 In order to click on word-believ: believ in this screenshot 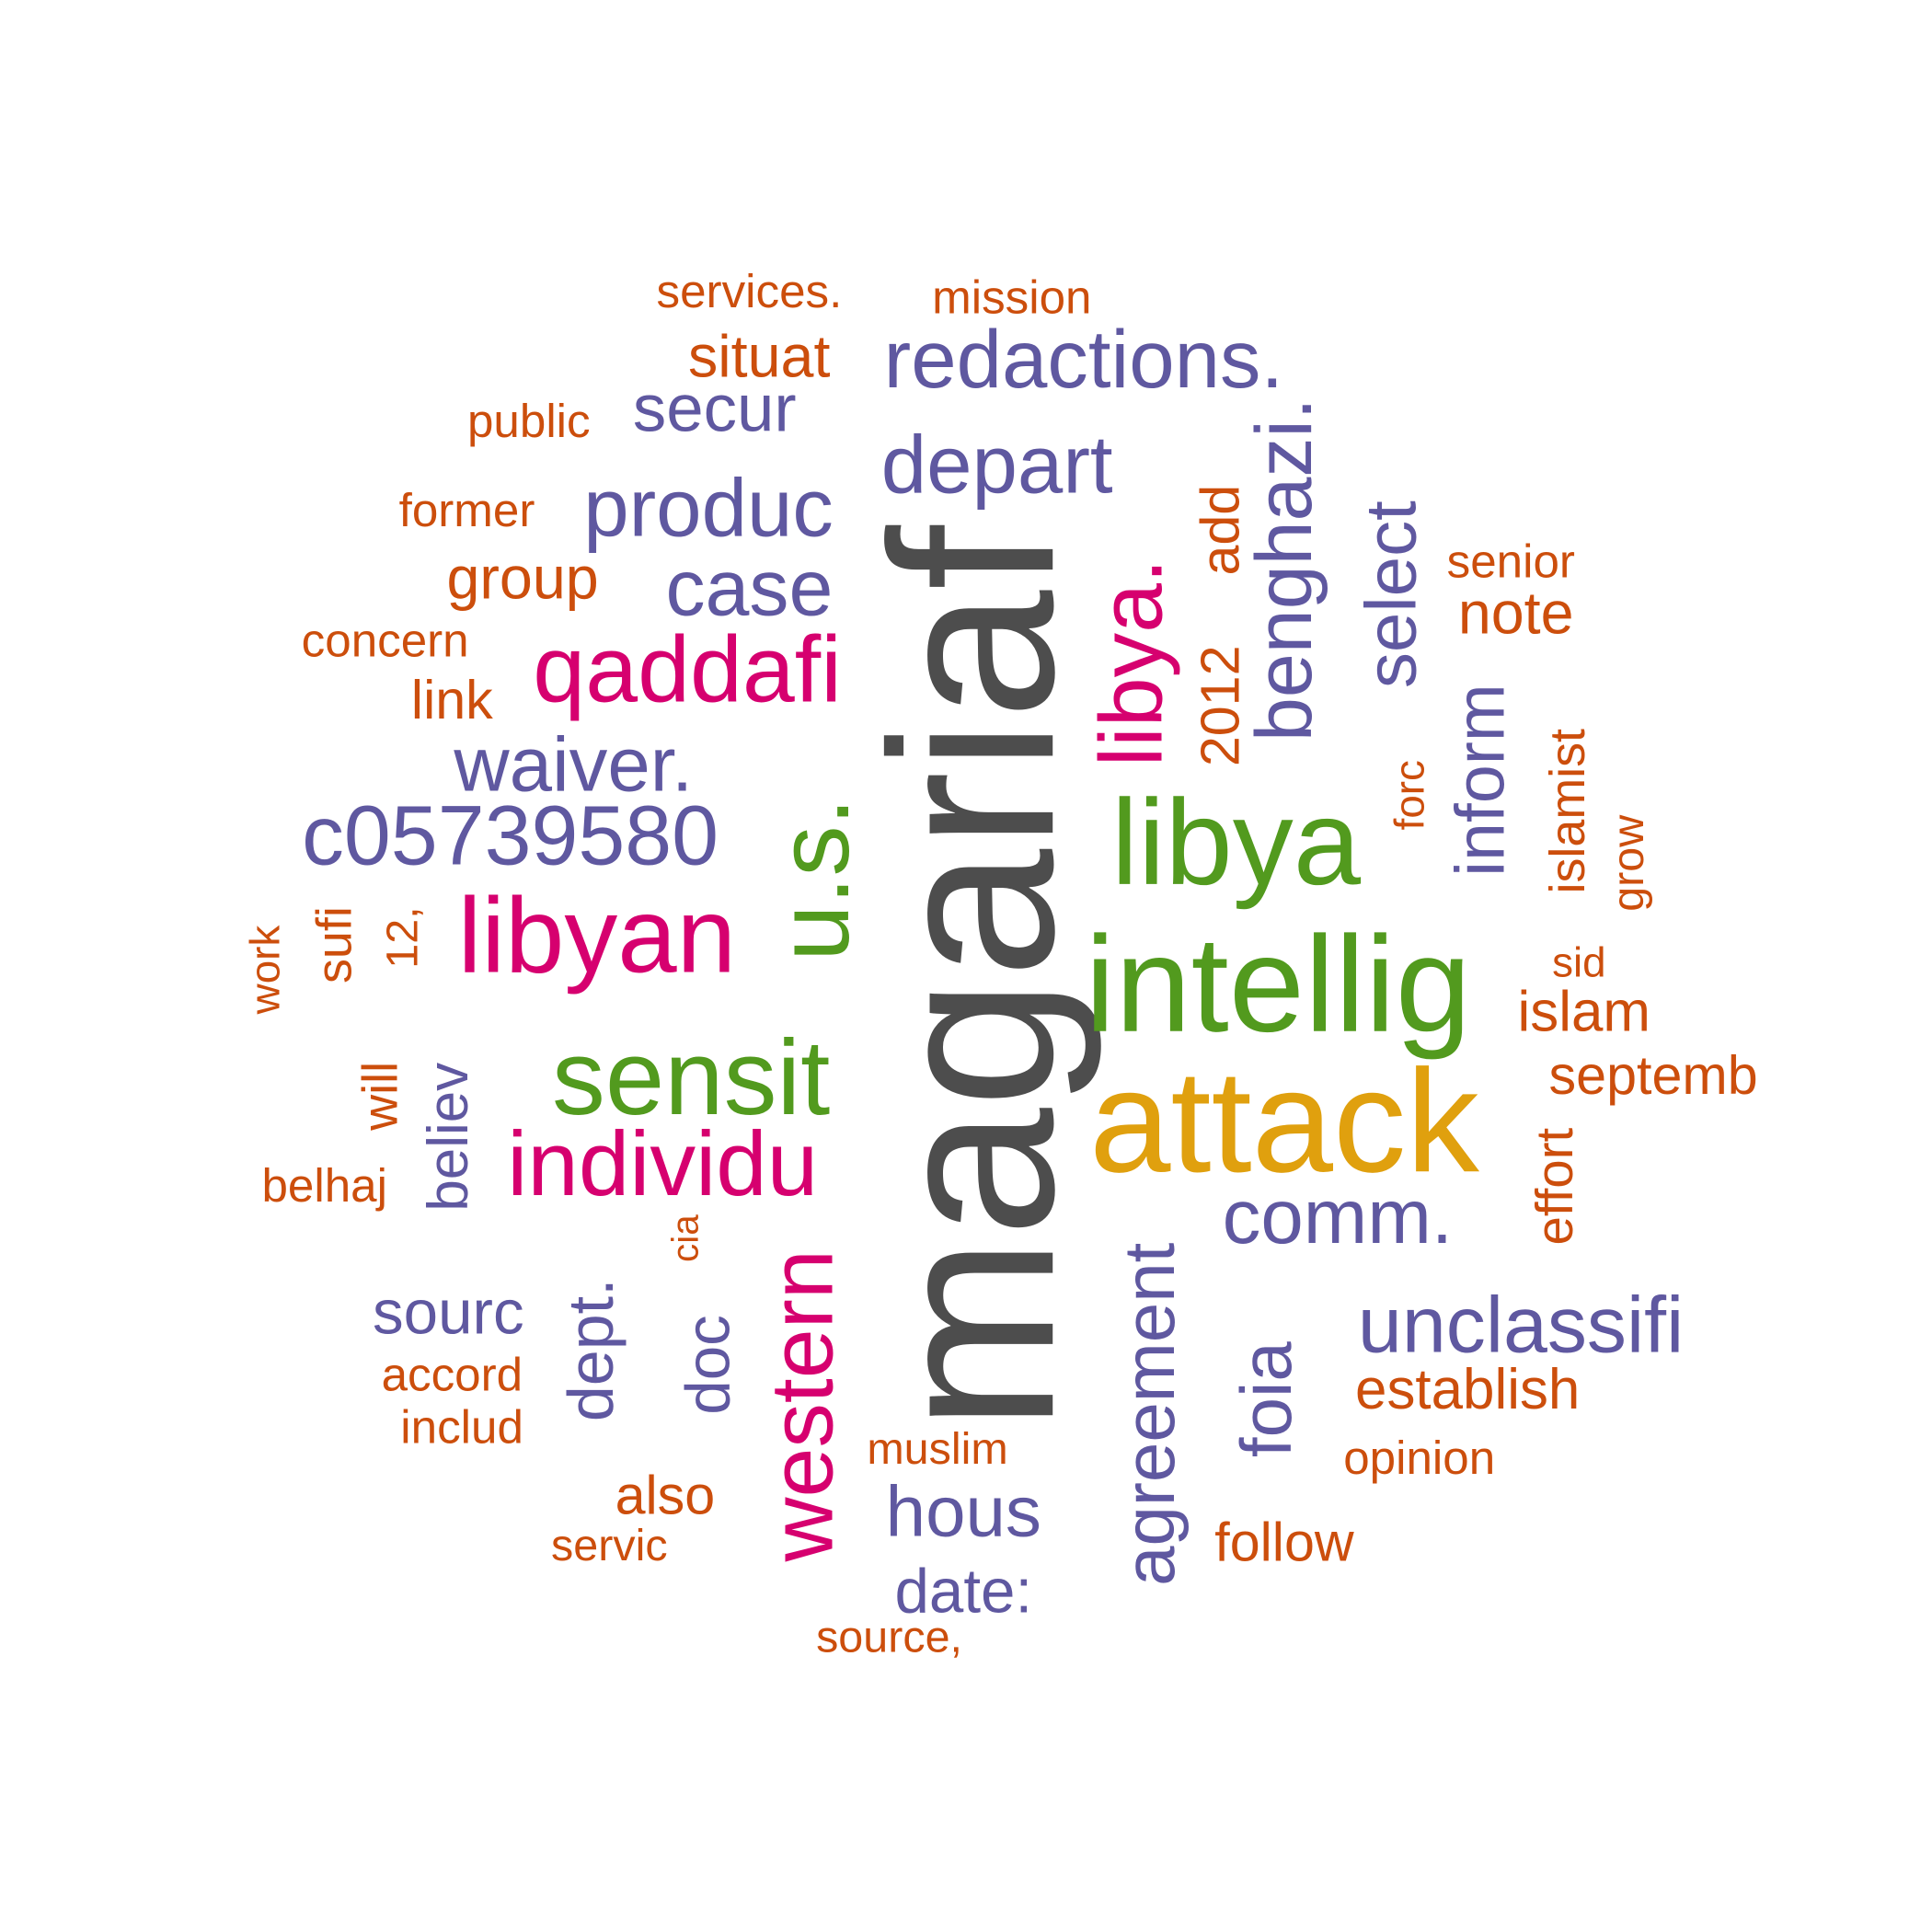, I will do `click(448, 1137)`.